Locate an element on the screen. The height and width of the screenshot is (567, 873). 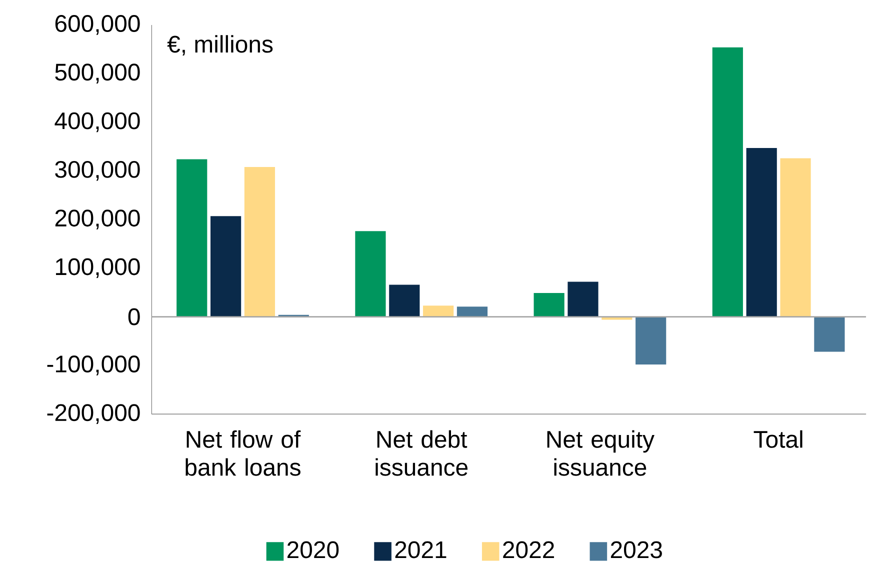
y-tick-label: -200,000 is located at coordinates (93, 414).